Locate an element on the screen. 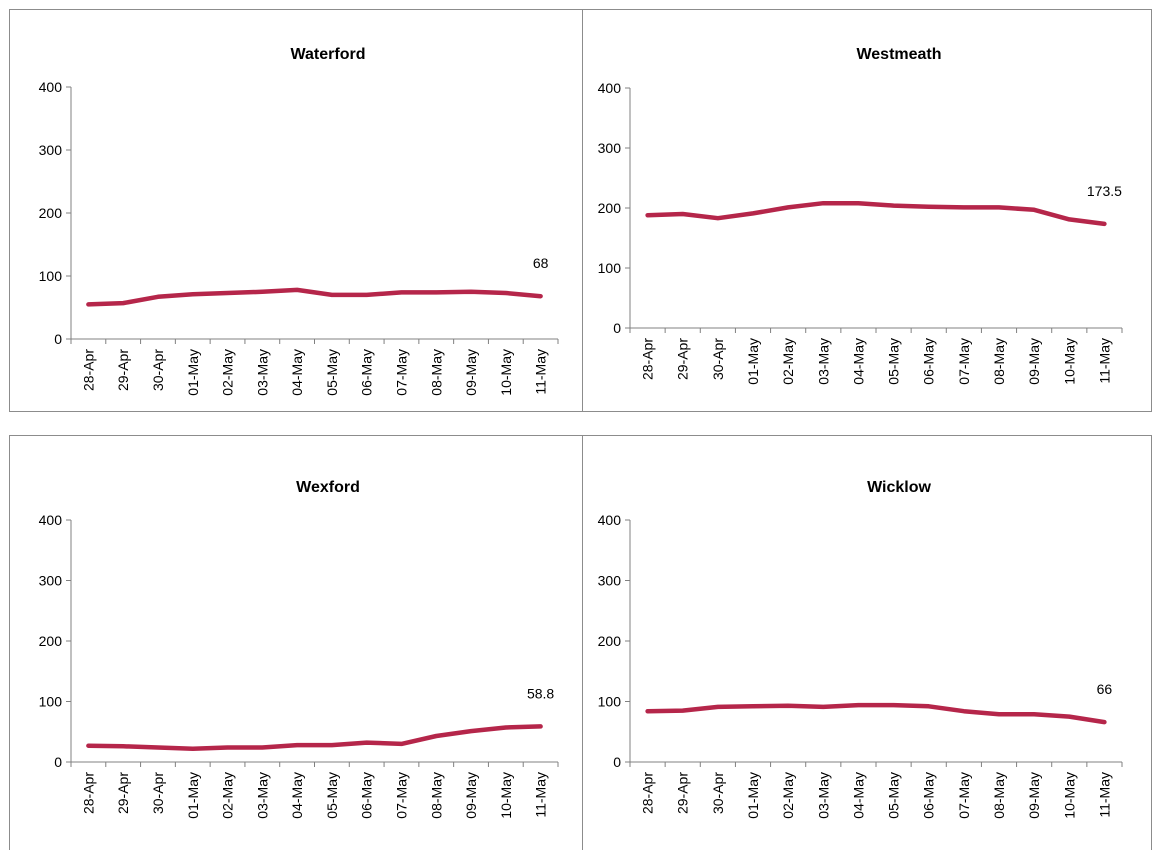 Image resolution: width=1152 pixels, height=851 pixels. data-label: 58.8 is located at coordinates (540, 693).